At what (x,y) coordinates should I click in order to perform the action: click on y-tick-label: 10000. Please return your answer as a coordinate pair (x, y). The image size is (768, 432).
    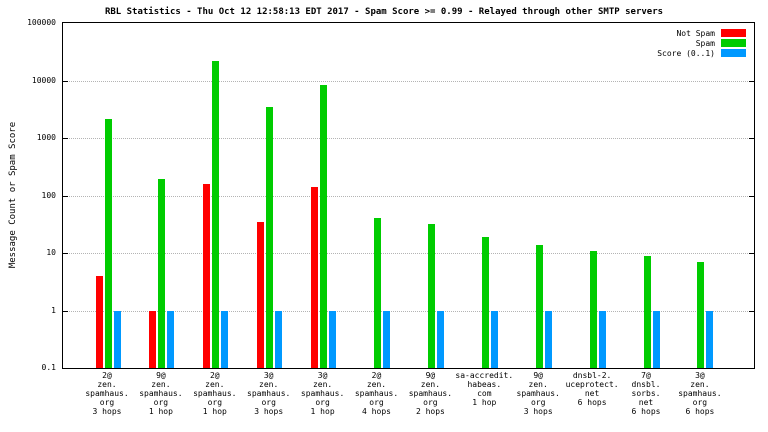
    Looking at the image, I should click on (43, 80).